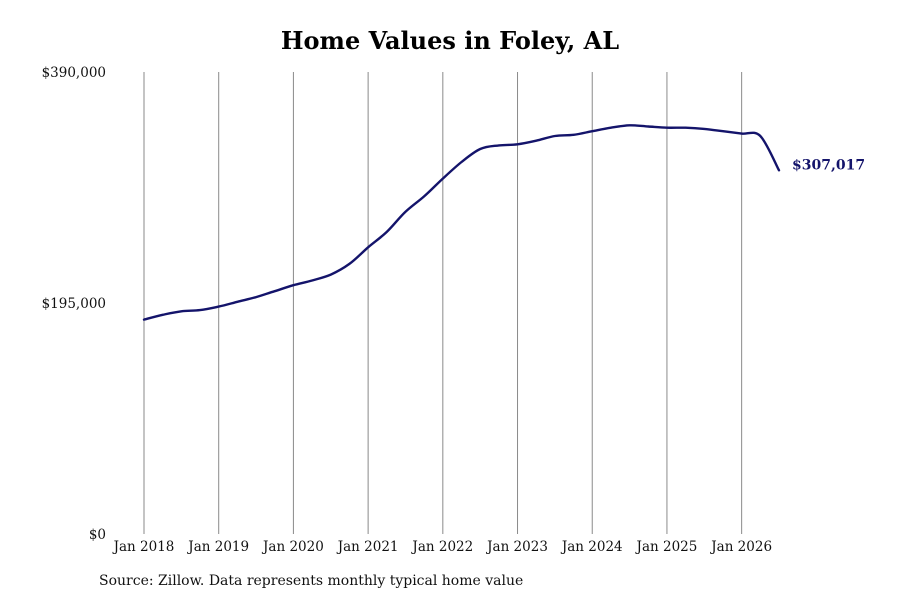  Describe the element at coordinates (666, 547) in the screenshot. I see `x-tick-label: Jan 2025` at that location.